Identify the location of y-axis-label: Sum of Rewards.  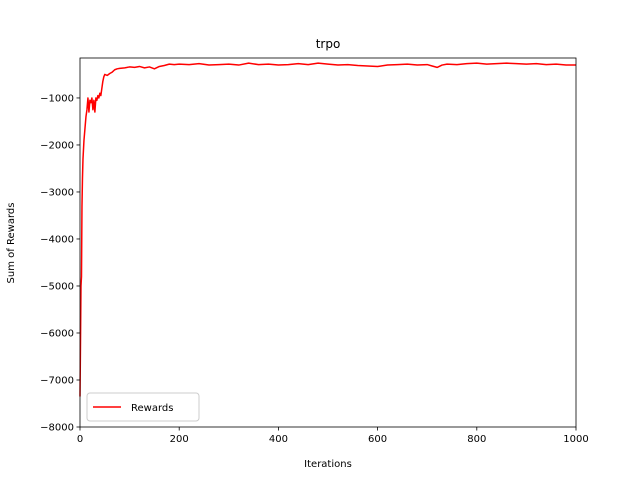
(11, 243).